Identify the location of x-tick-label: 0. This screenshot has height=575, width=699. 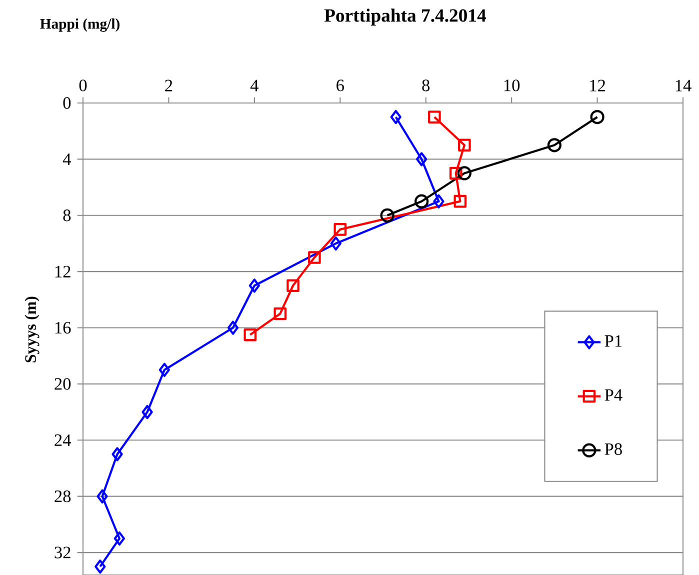
(83, 86).